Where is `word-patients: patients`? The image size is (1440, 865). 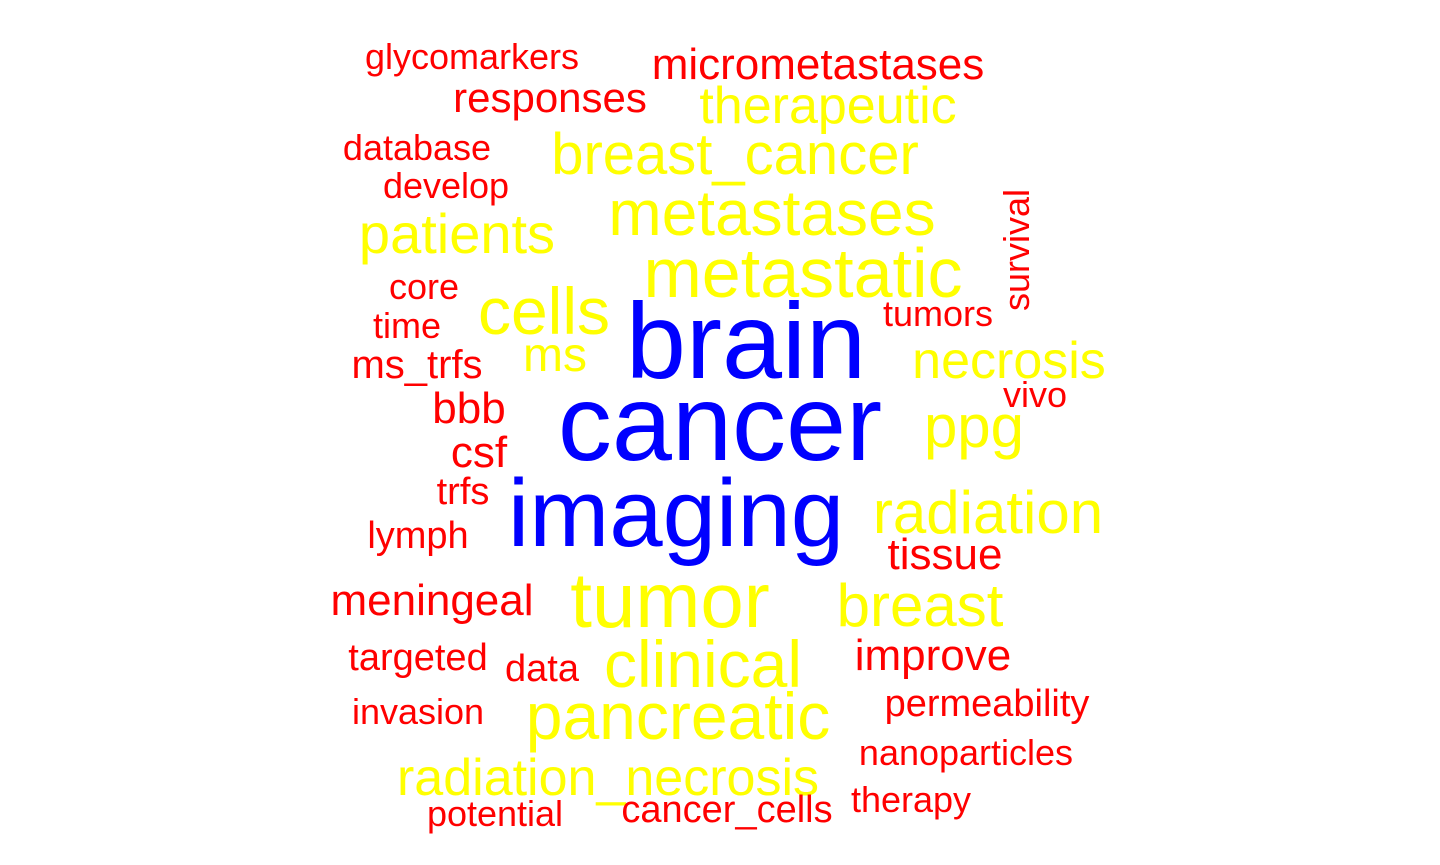 word-patients: patients is located at coordinates (457, 233).